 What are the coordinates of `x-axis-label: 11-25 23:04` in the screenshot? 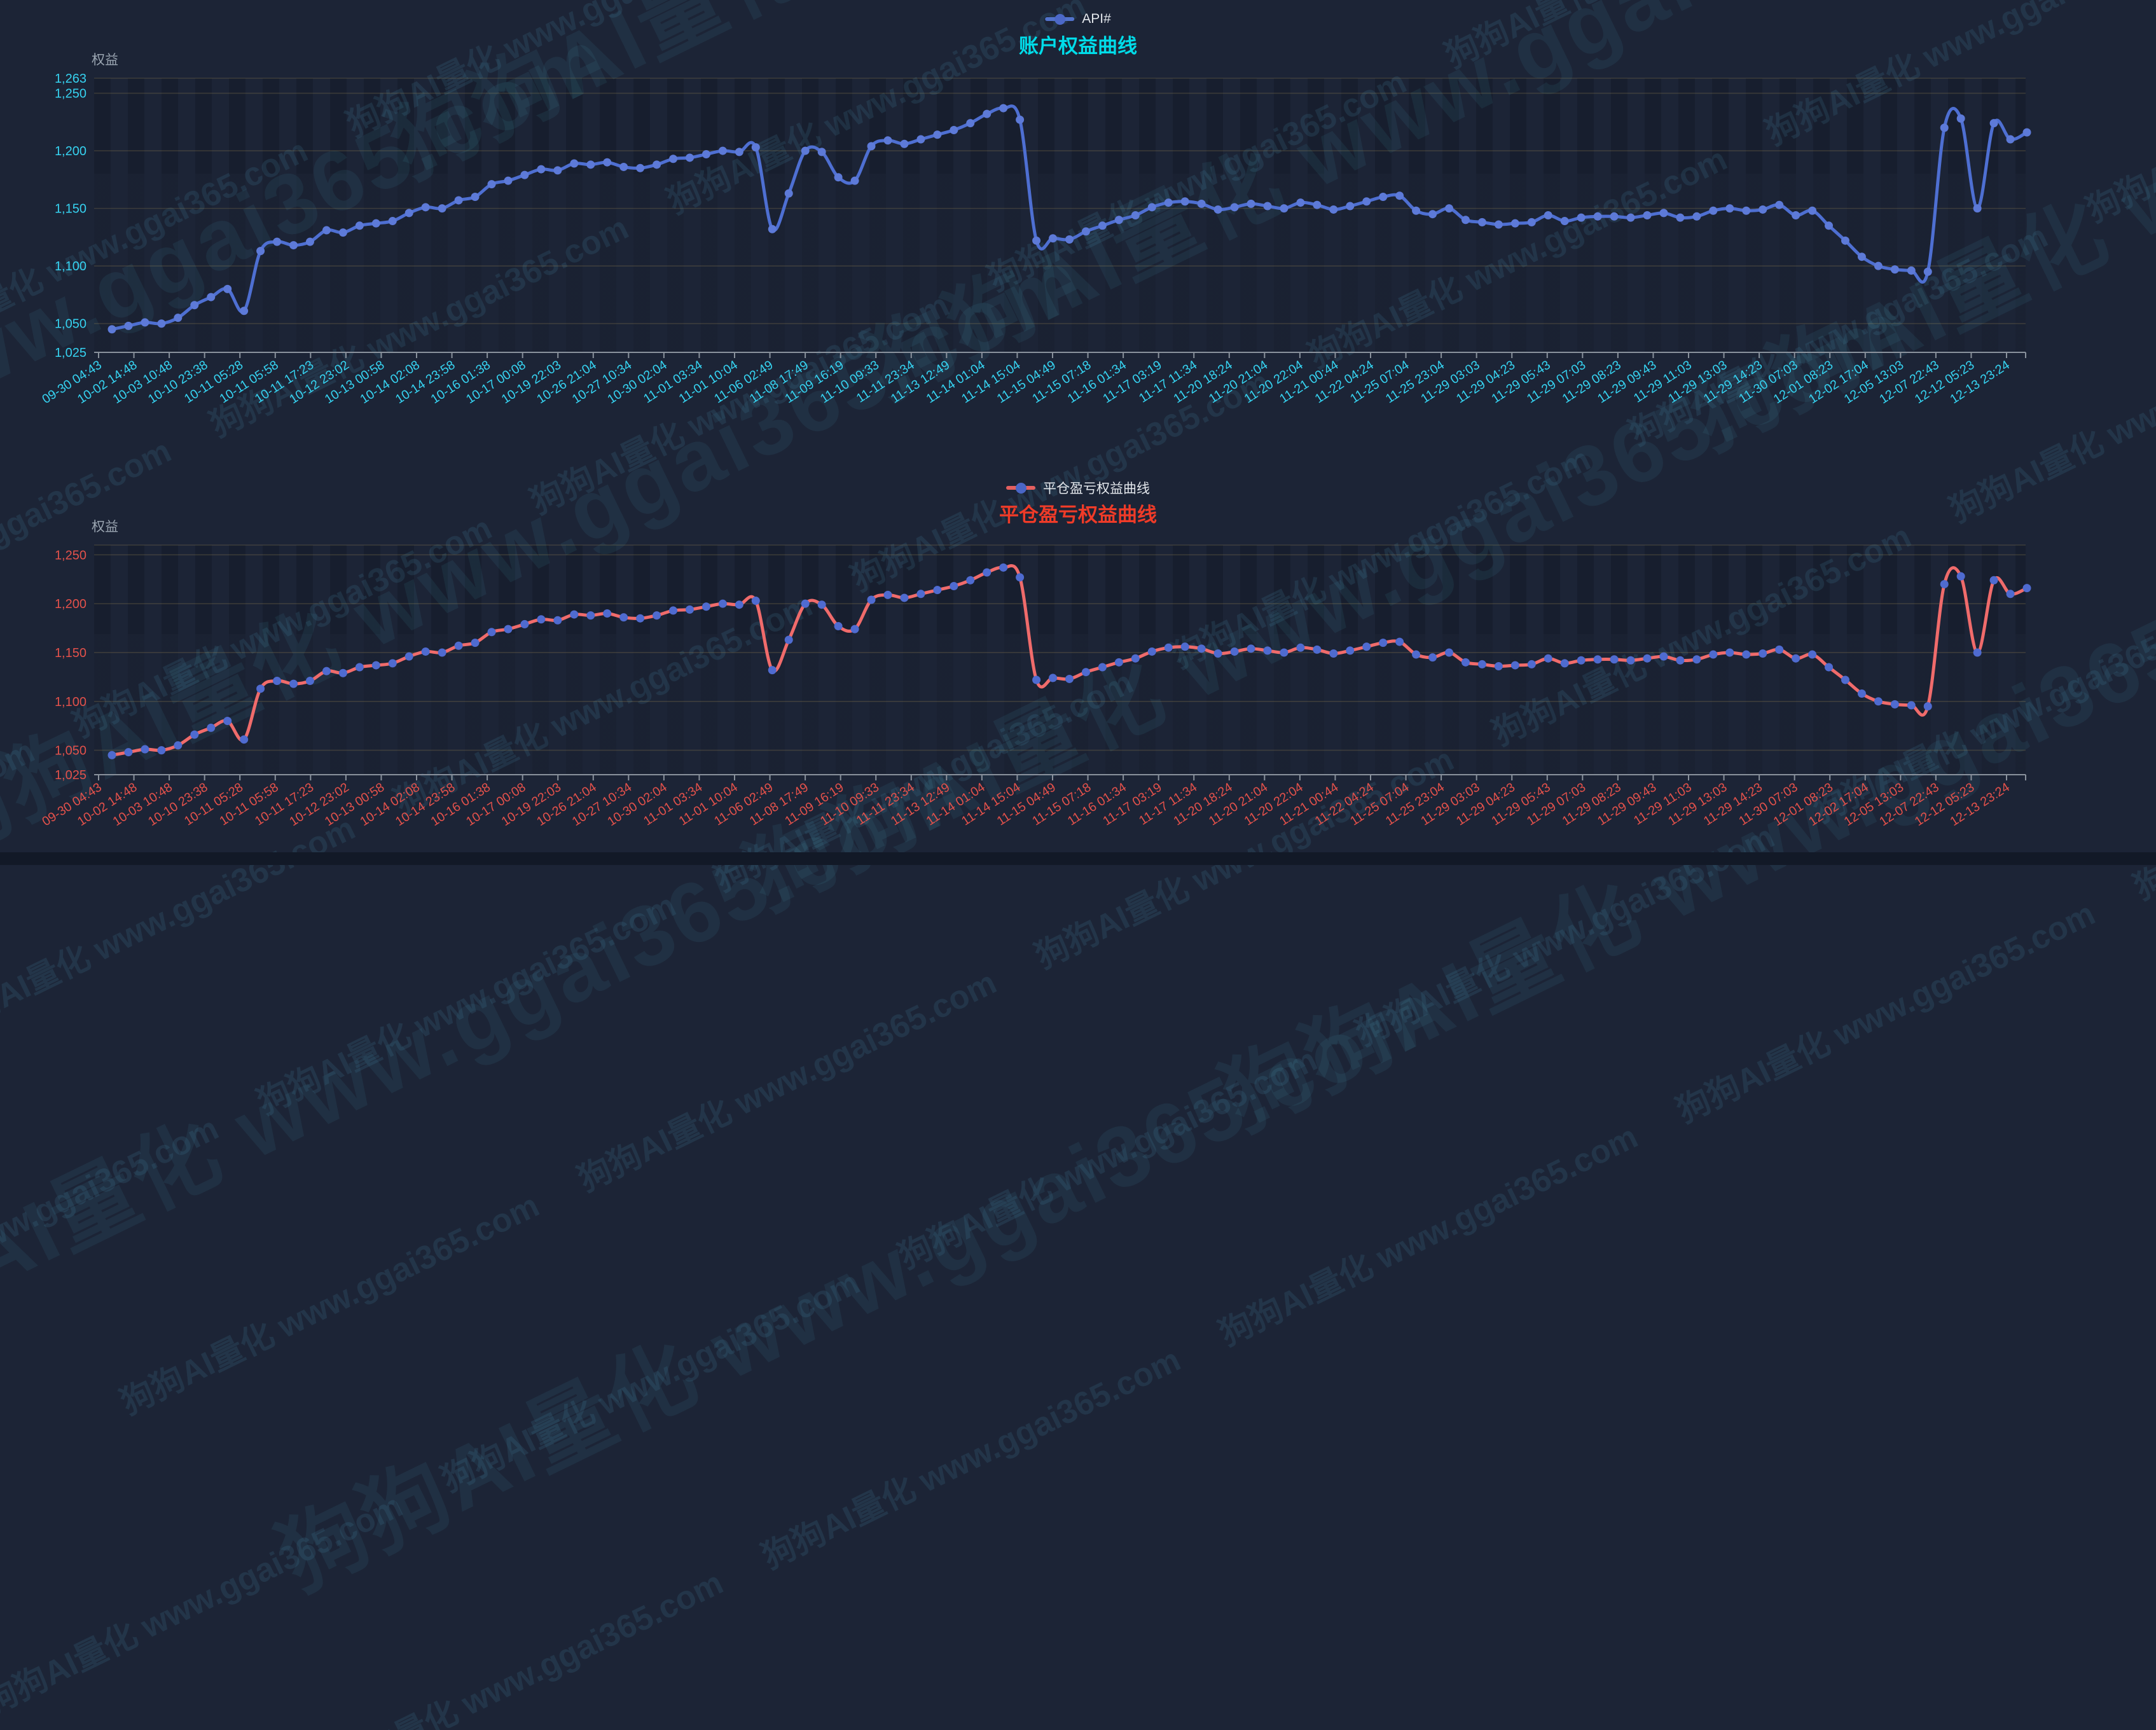 It's located at (1415, 382).